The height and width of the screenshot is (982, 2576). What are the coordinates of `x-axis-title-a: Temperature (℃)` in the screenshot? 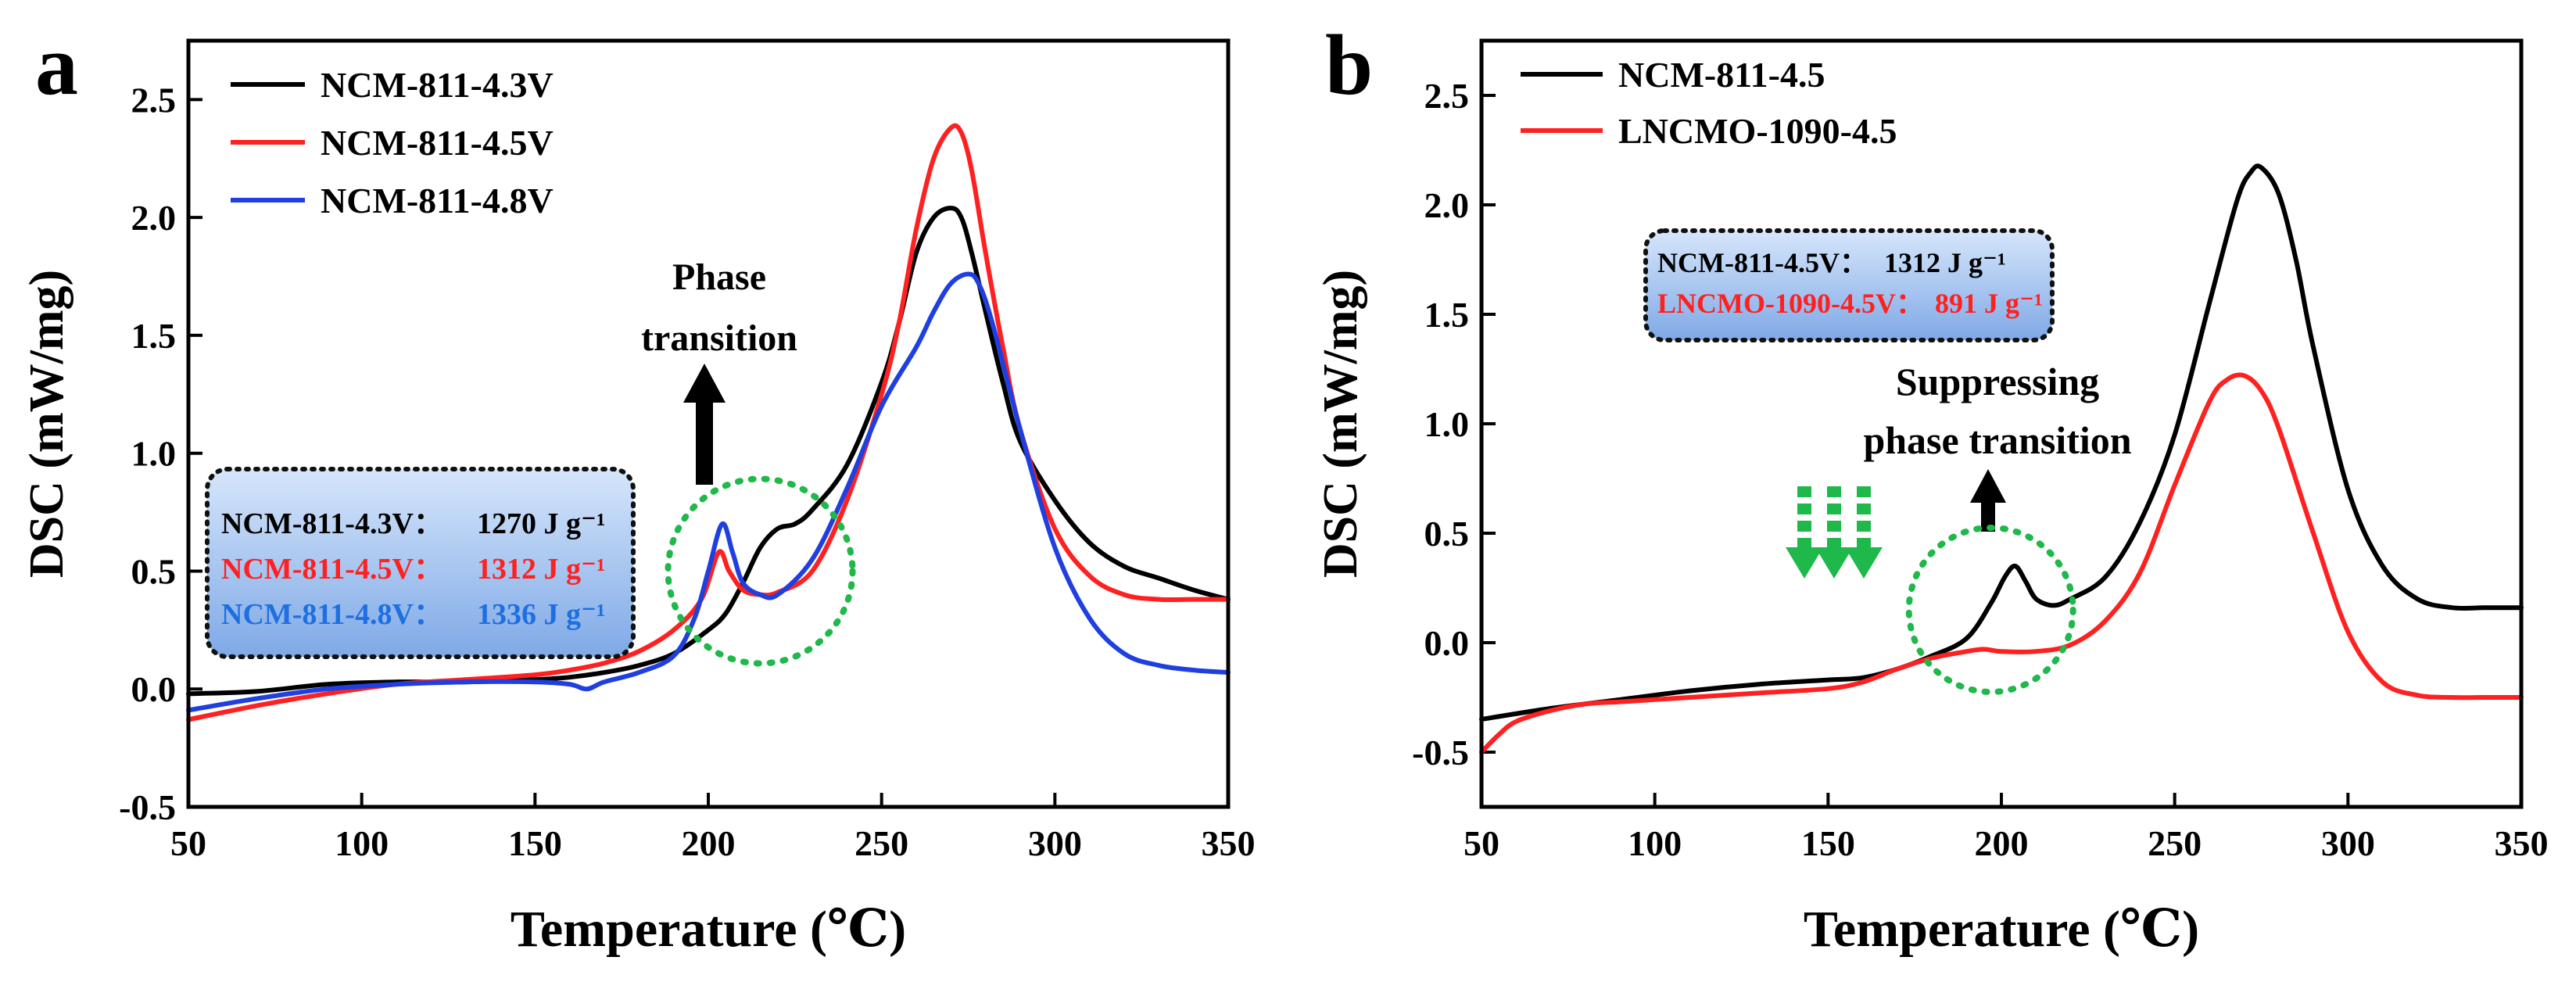 It's located at (708, 929).